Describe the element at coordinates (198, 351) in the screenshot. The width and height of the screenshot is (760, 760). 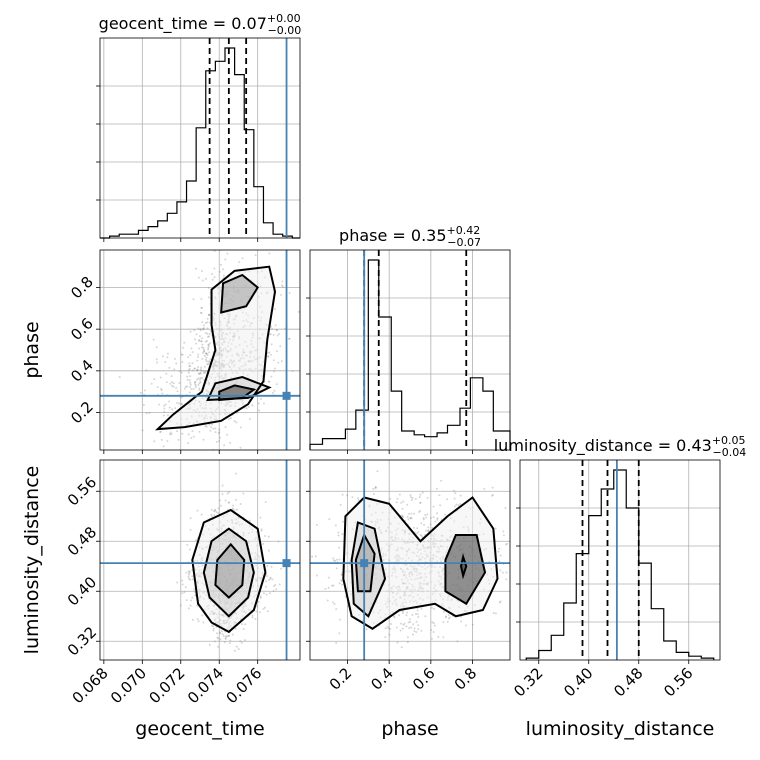
I see `scatter-panel-geocent_time-phase` at that location.